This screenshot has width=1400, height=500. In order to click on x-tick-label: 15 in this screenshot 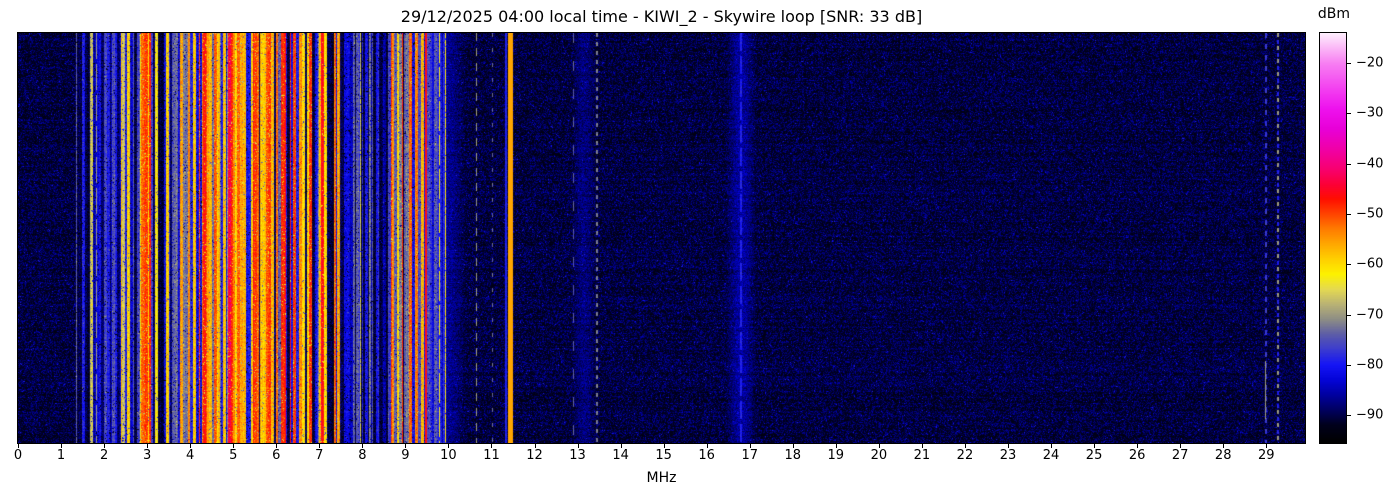, I will do `click(663, 455)`.